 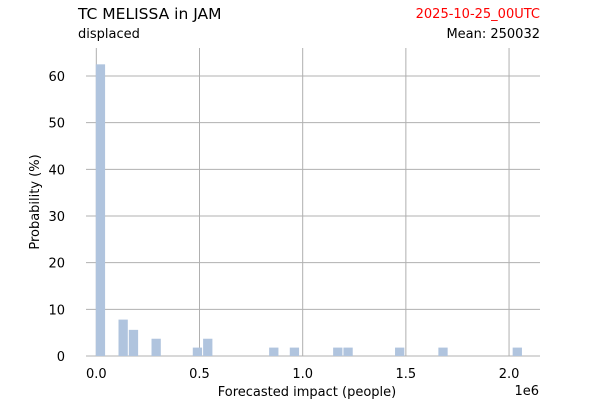 What do you see at coordinates (406, 374) in the screenshot?
I see `x-tick-label: 1.5` at bounding box center [406, 374].